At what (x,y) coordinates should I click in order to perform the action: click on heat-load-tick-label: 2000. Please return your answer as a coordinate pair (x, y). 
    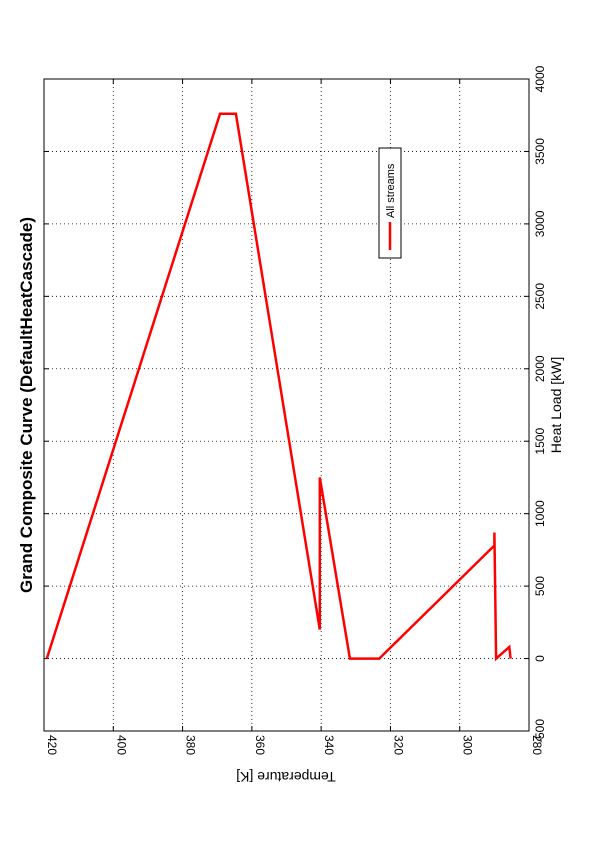
    Looking at the image, I should click on (540, 368).